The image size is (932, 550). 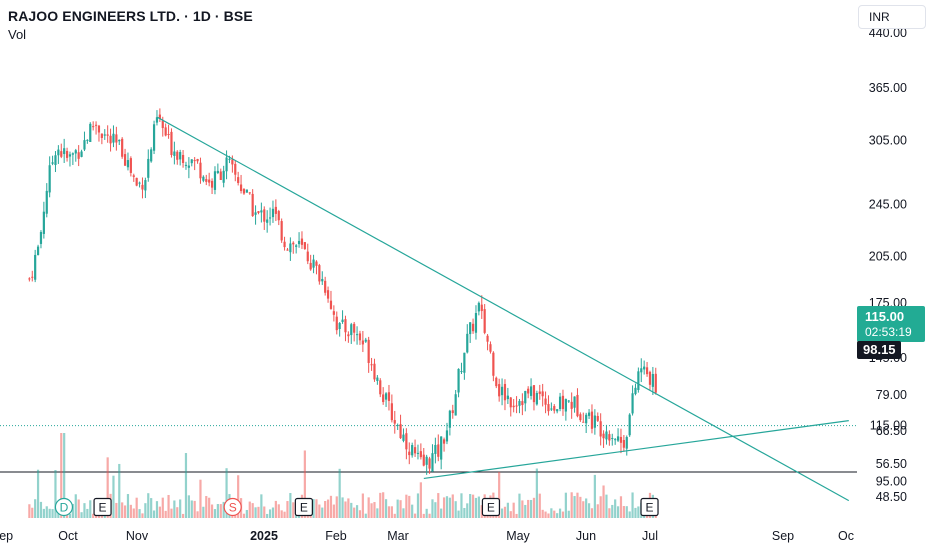 I want to click on dividend-marker, so click(x=64, y=507).